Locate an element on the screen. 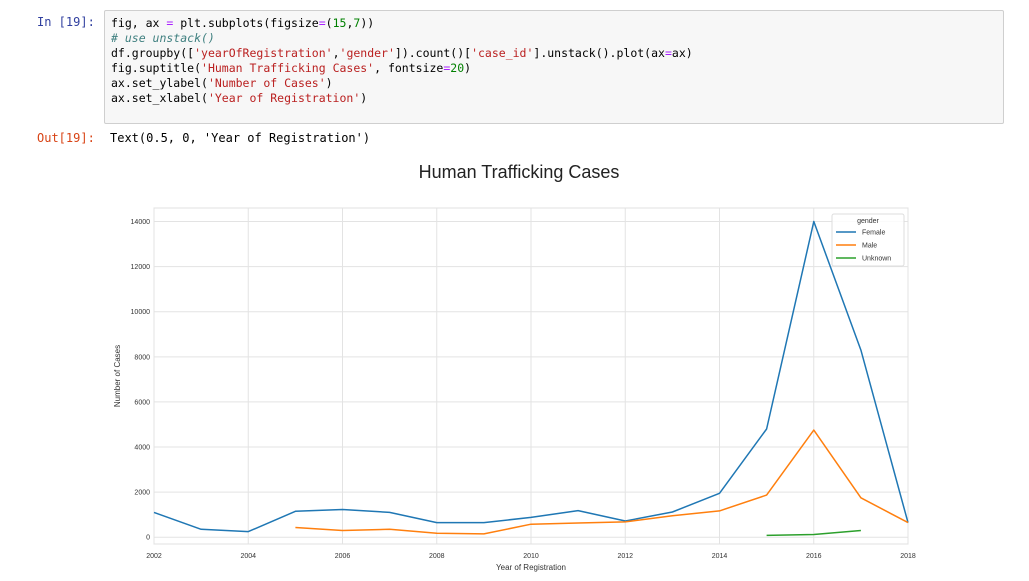 The height and width of the screenshot is (581, 1029). x-tick-label: 2004 is located at coordinates (248, 556).